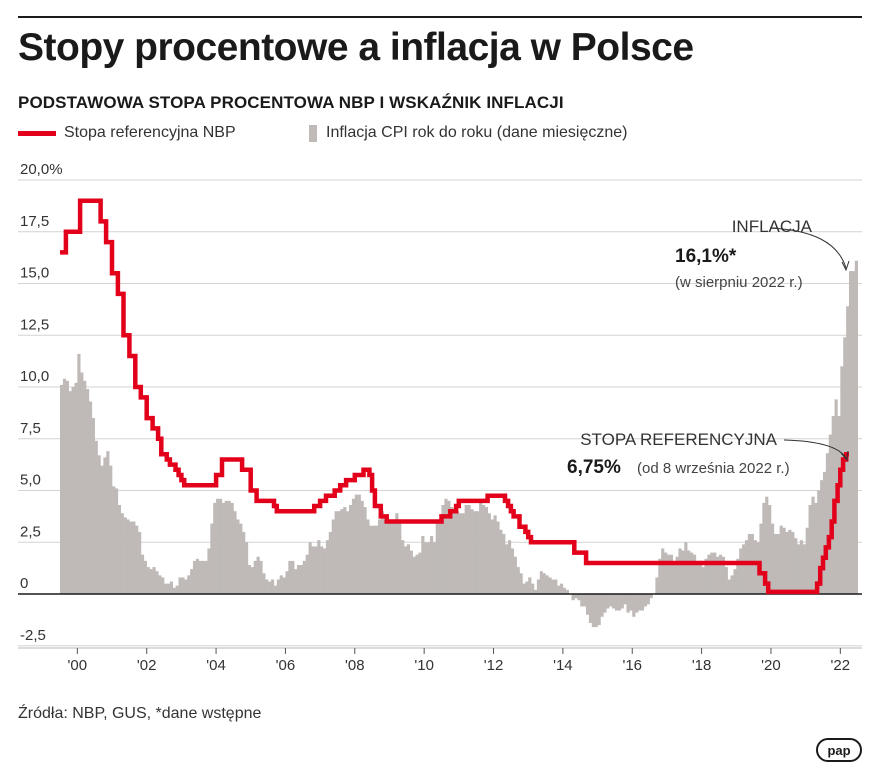  I want to click on inflation-annotation-value: 16,1%*, so click(706, 256).